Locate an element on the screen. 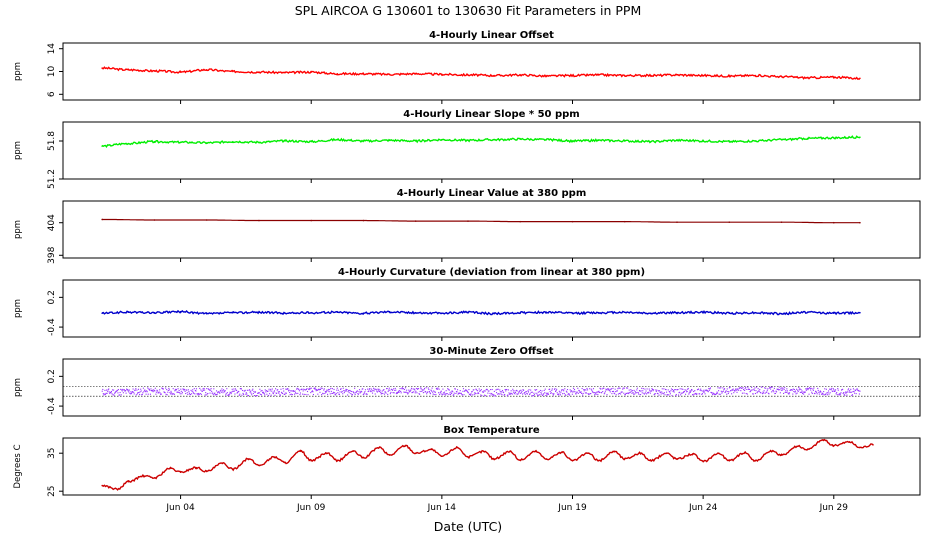 Image resolution: width=936 pixels, height=540 pixels. y-axis-label: ppm is located at coordinates (18, 150).